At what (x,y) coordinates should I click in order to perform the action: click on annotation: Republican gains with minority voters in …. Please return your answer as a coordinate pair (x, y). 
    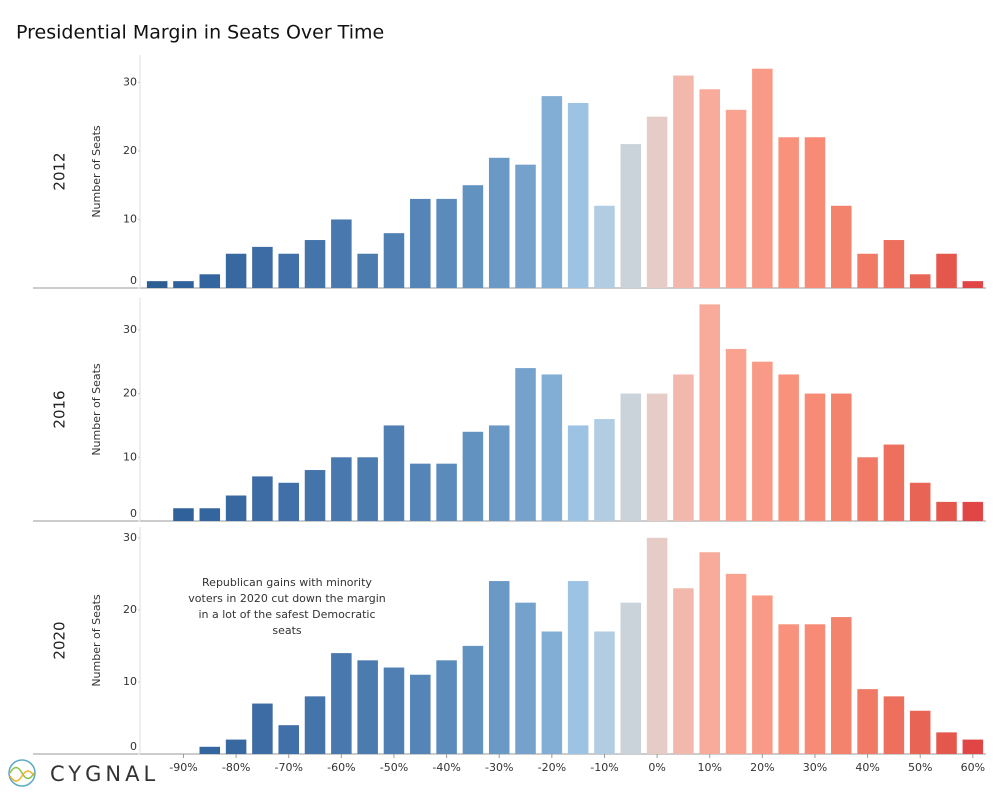
    Looking at the image, I should click on (286, 606).